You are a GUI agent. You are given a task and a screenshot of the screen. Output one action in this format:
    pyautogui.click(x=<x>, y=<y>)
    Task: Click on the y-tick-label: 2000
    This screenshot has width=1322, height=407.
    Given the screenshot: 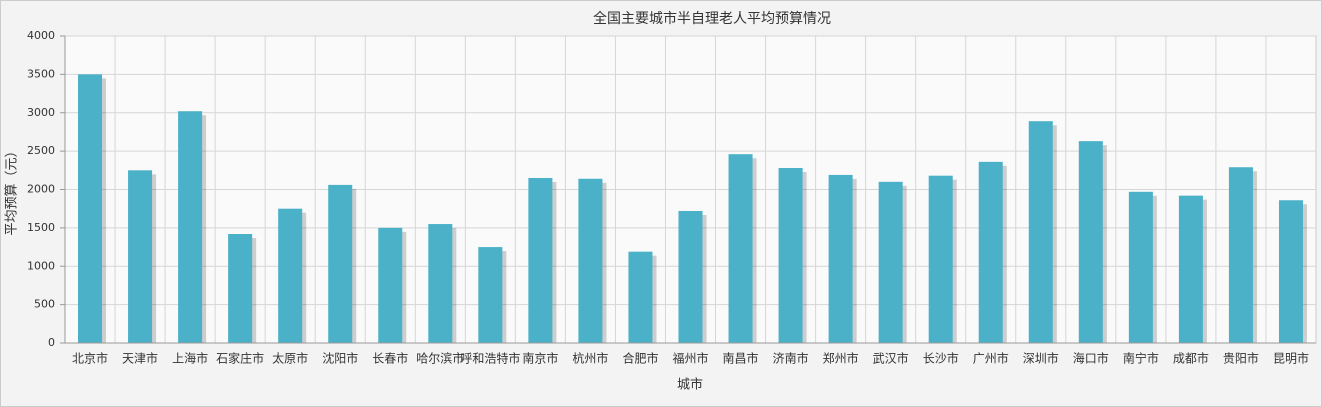 What is the action you would take?
    pyautogui.click(x=41, y=189)
    